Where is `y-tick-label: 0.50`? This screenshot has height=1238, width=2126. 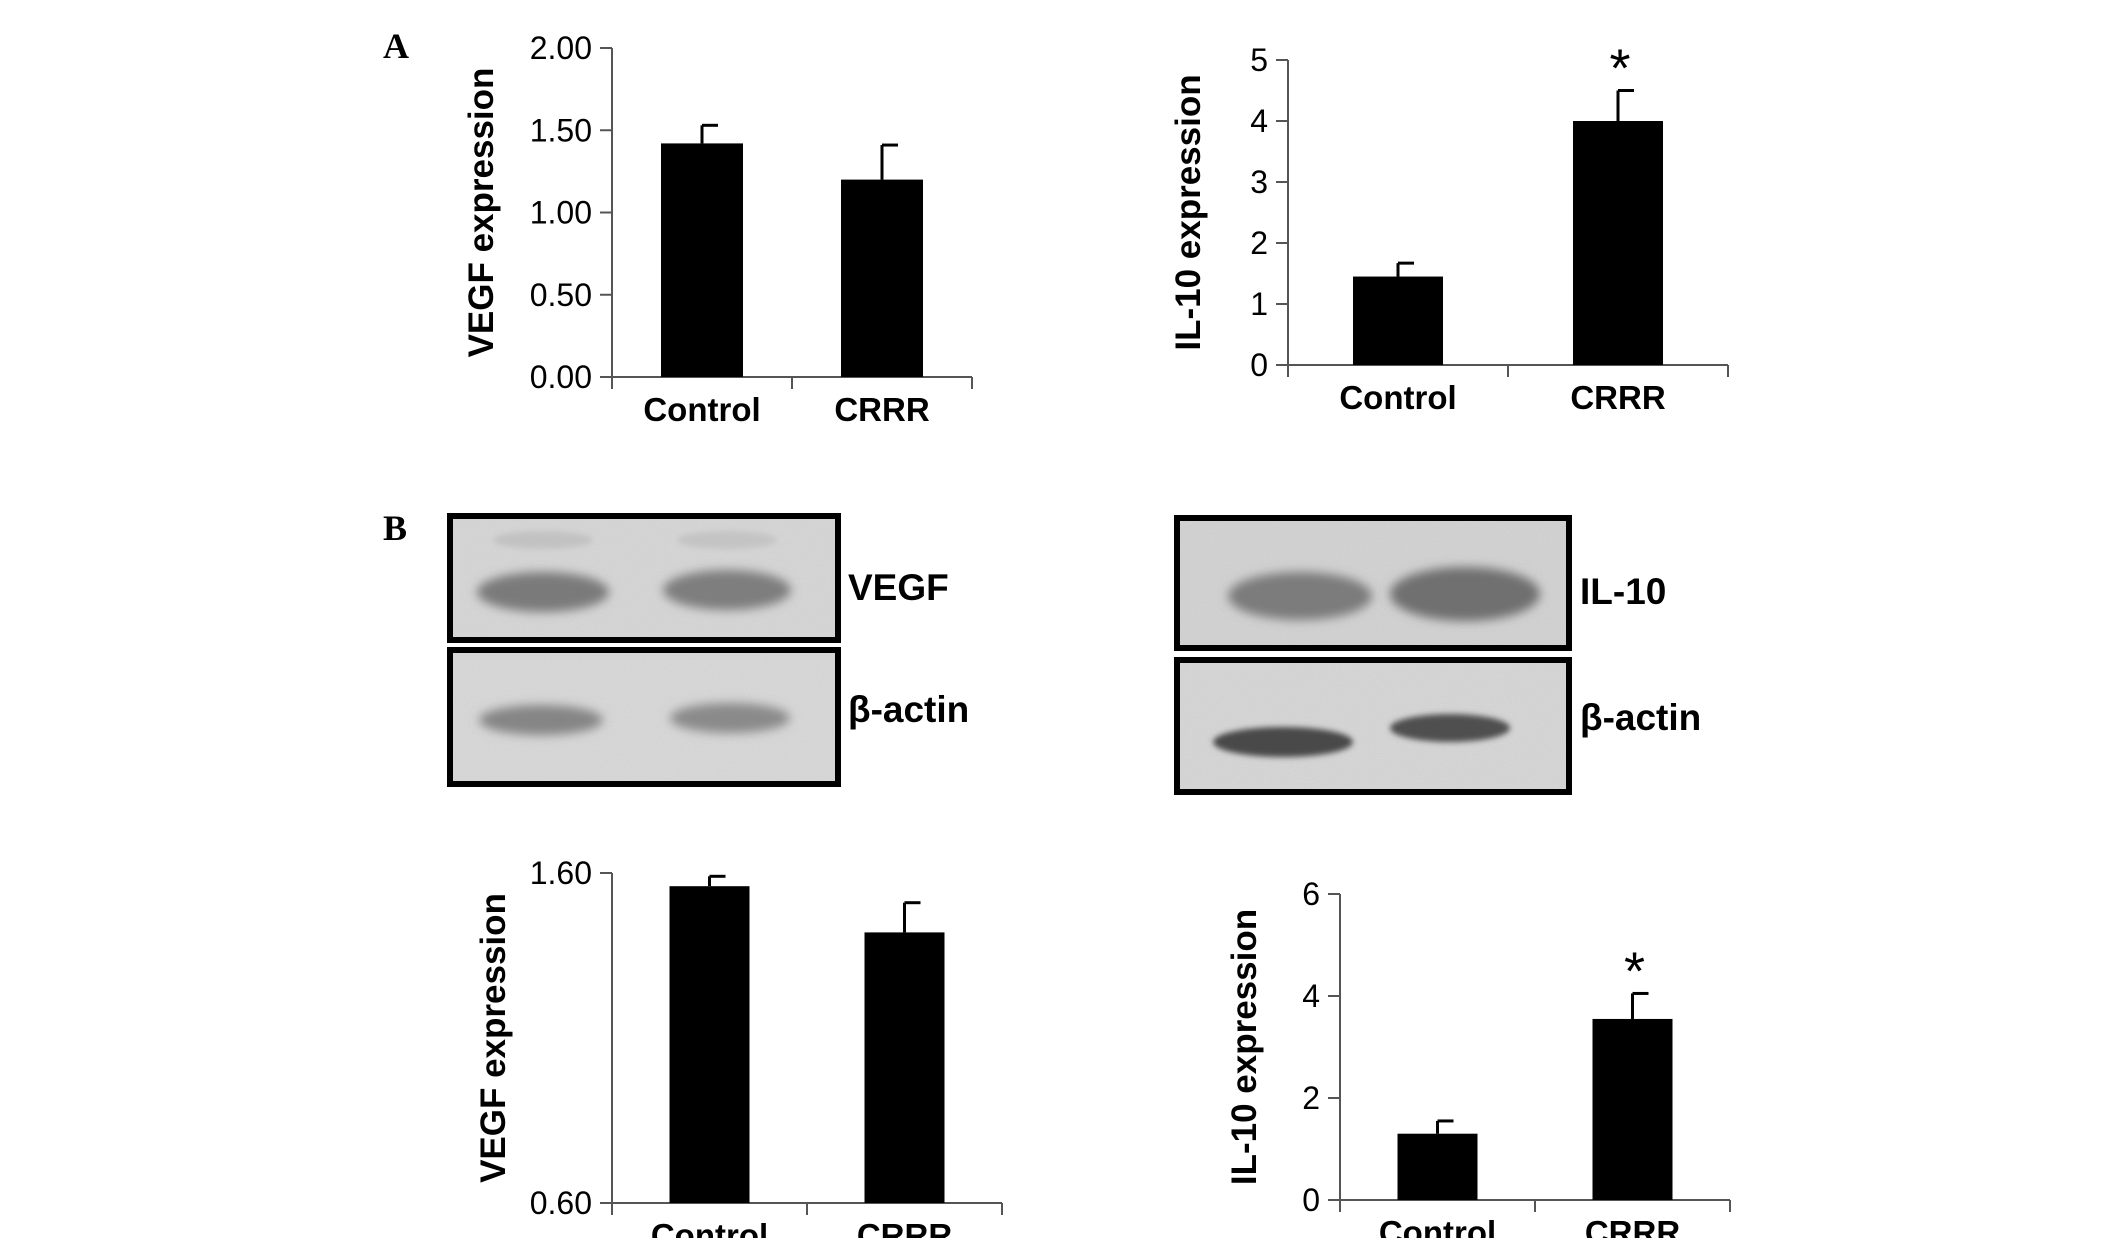 y-tick-label: 0.50 is located at coordinates (561, 295).